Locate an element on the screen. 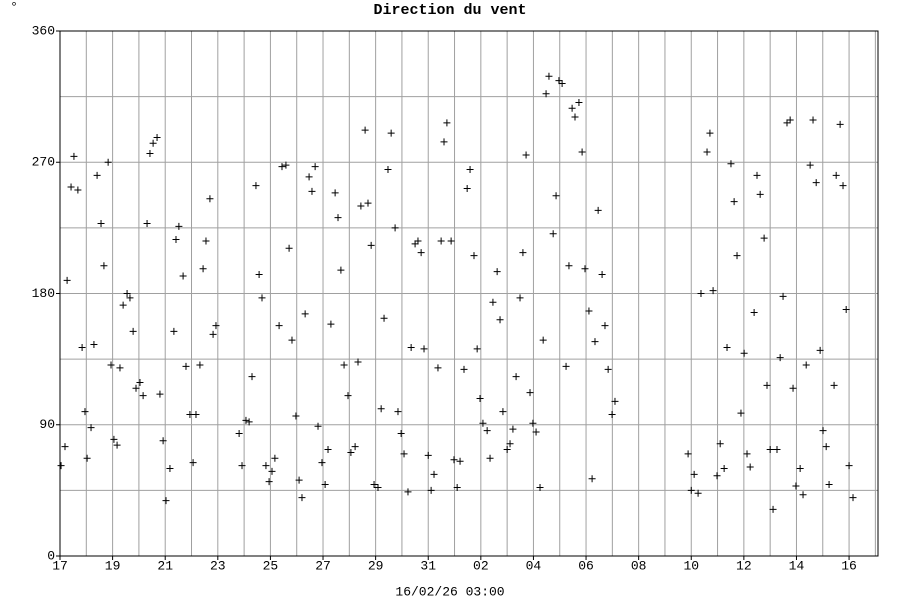  x-tick-label: 21 is located at coordinates (165, 565).